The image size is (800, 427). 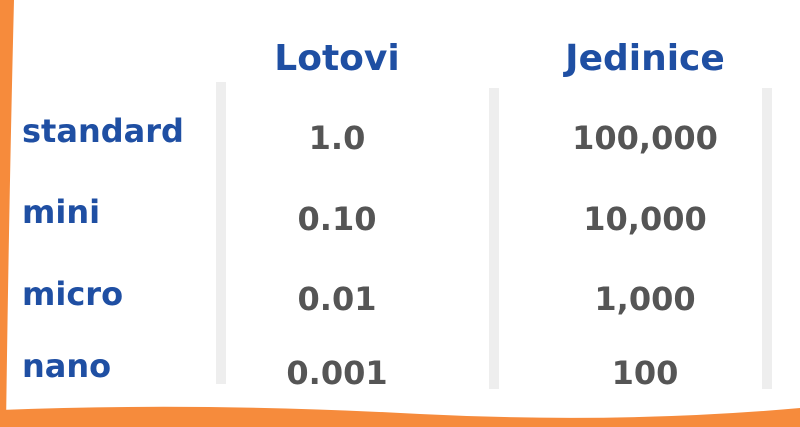 What do you see at coordinates (645, 219) in the screenshot?
I see `cell-units-mini: 10,000` at bounding box center [645, 219].